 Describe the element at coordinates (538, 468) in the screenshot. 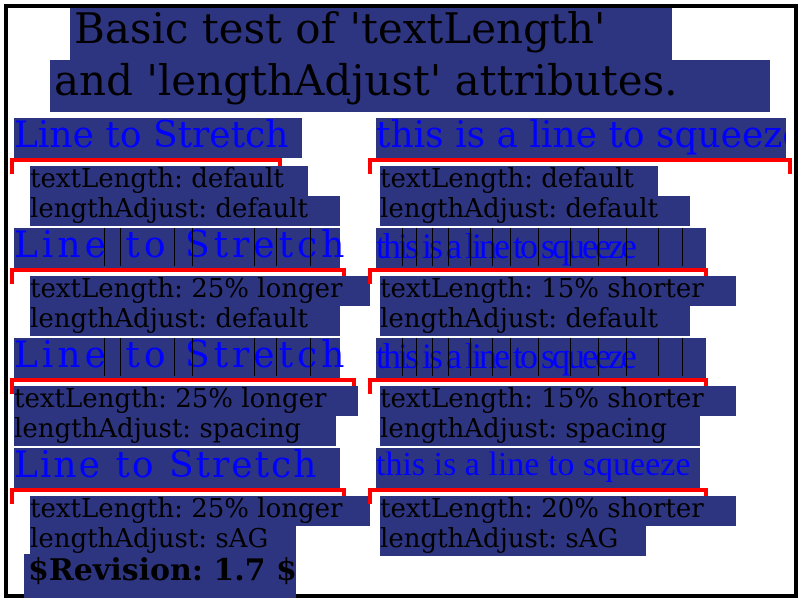

I see `right-test-text-4: this is a line to squeeze` at that location.